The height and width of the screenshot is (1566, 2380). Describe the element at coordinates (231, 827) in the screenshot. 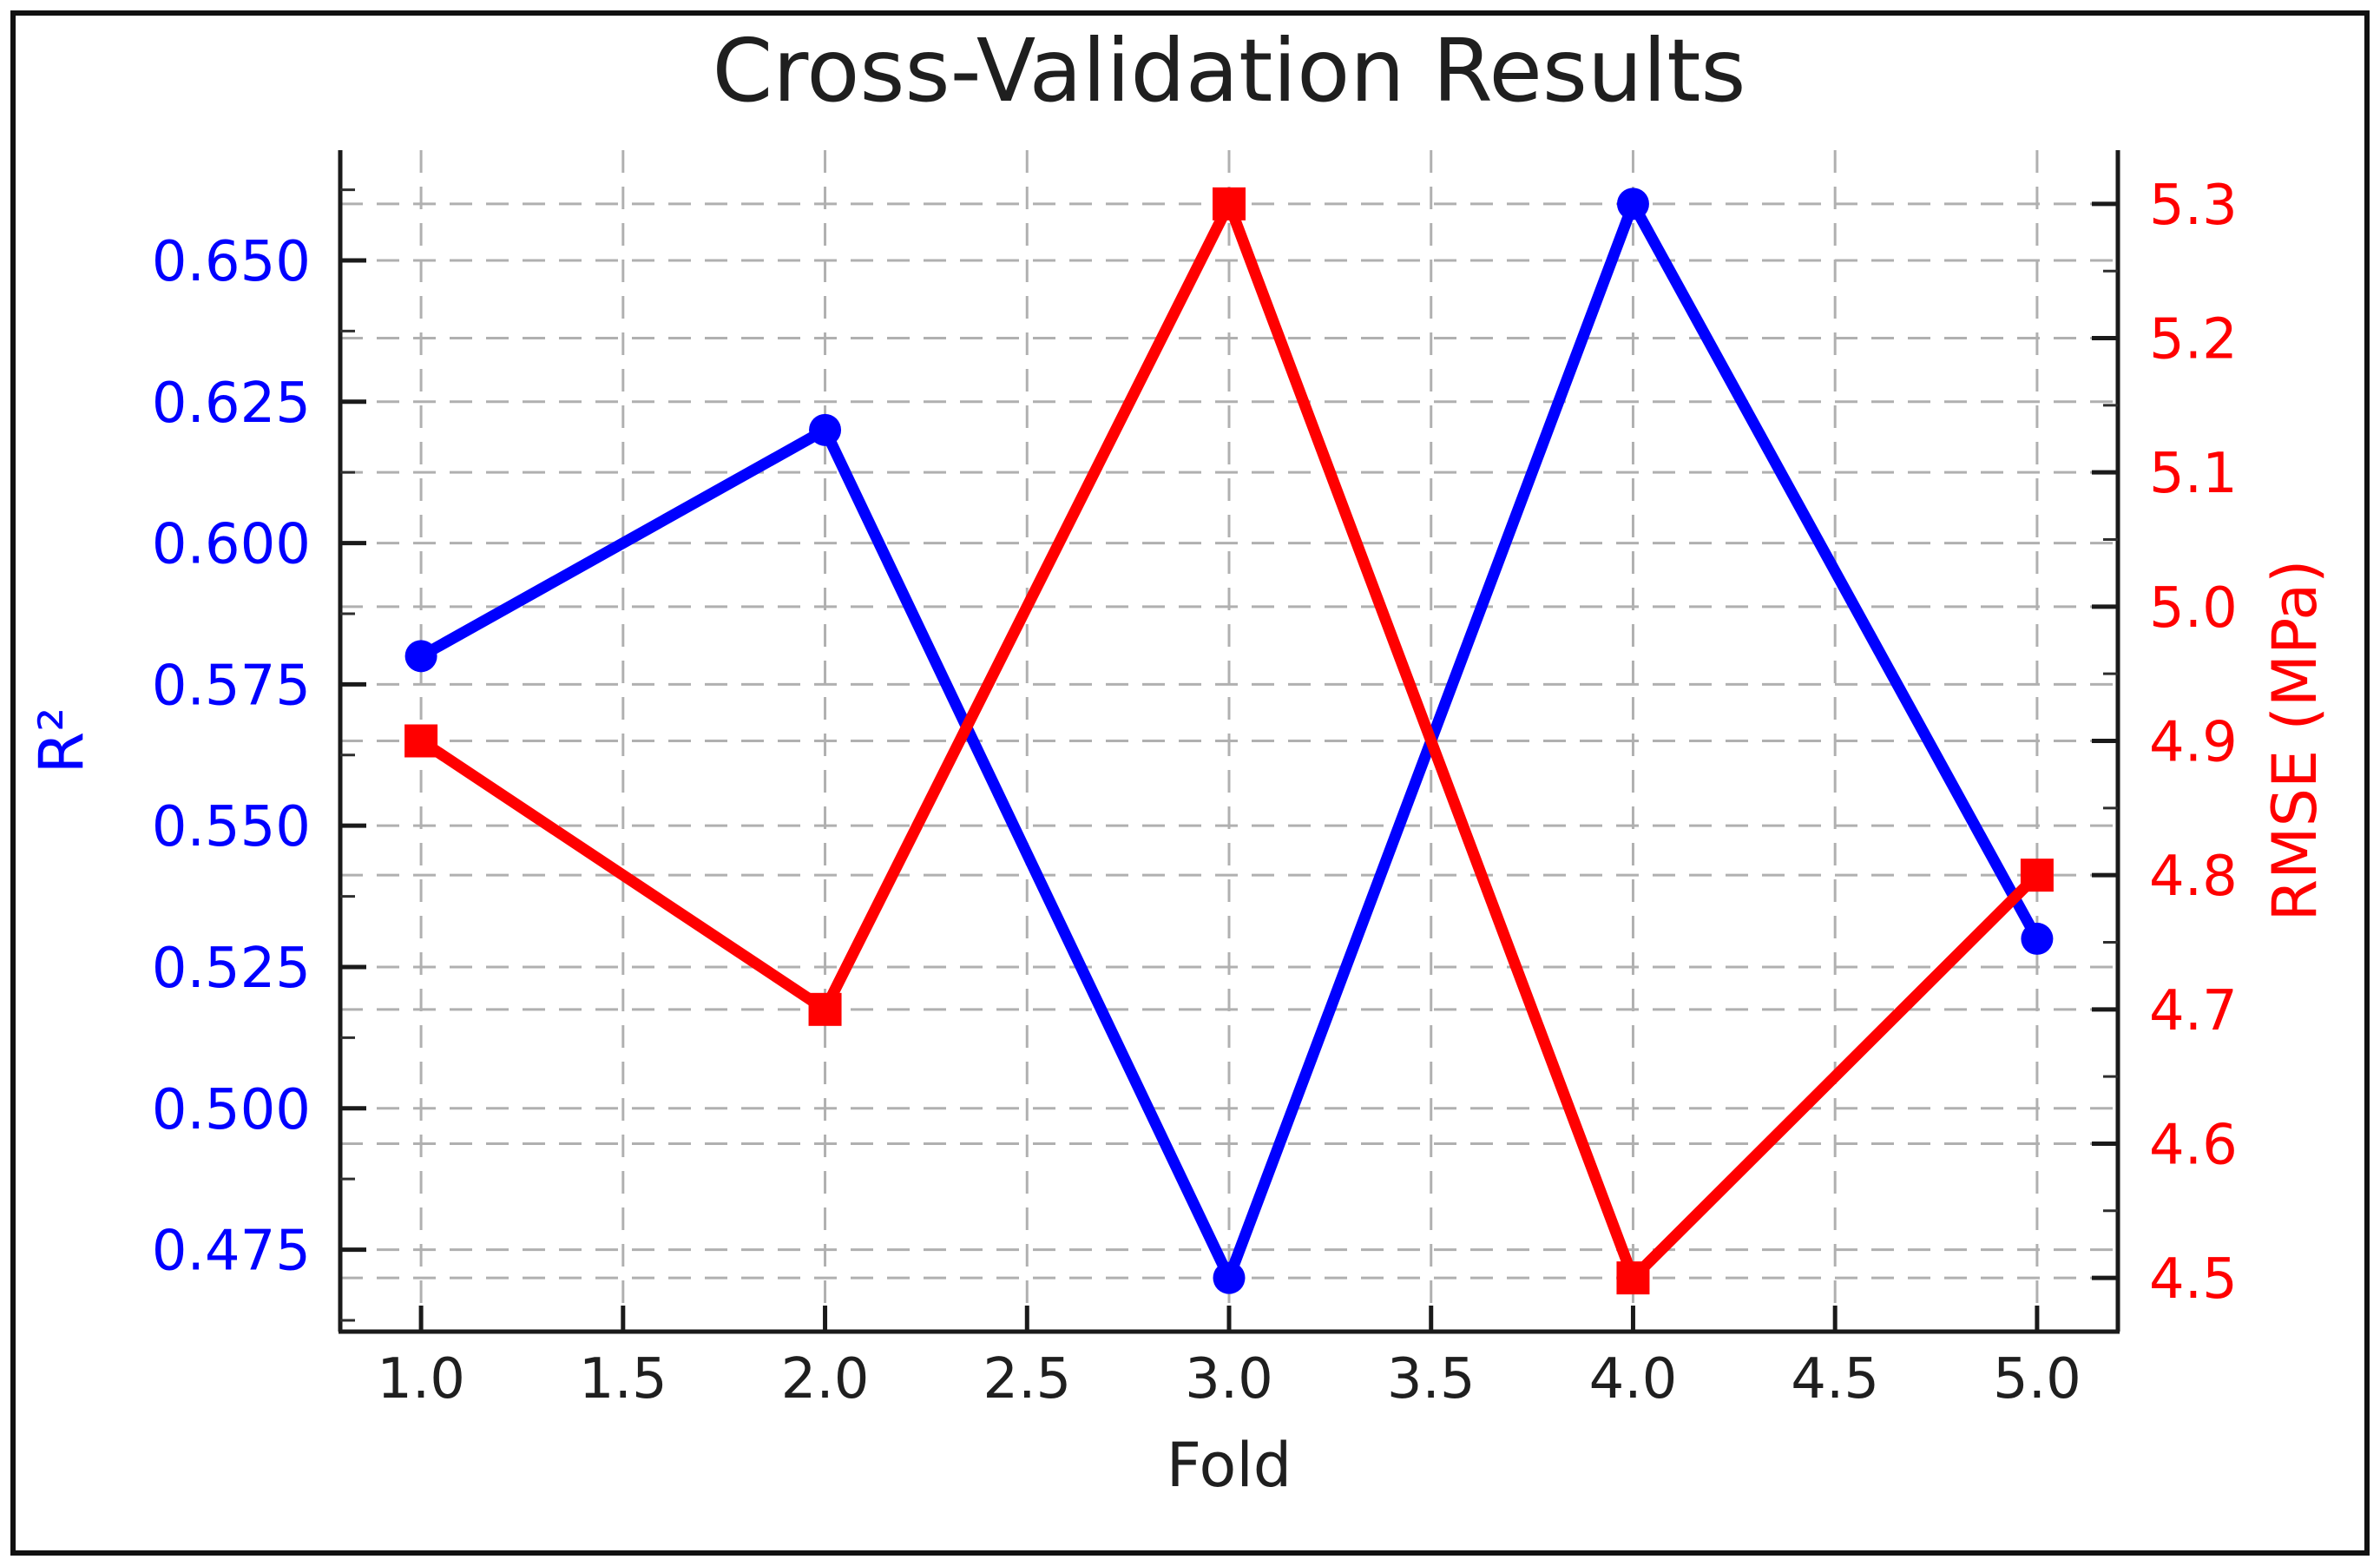

I see `left-y-tick-label: 0.550` at that location.